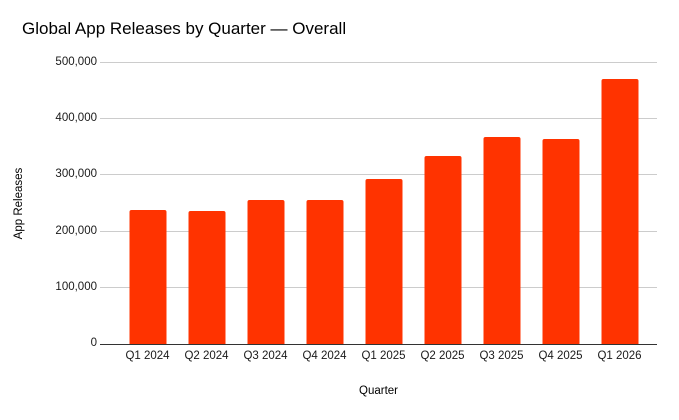 This screenshot has width=679, height=420. I want to click on band-q2-2024: Q2 2024, so click(206, 212).